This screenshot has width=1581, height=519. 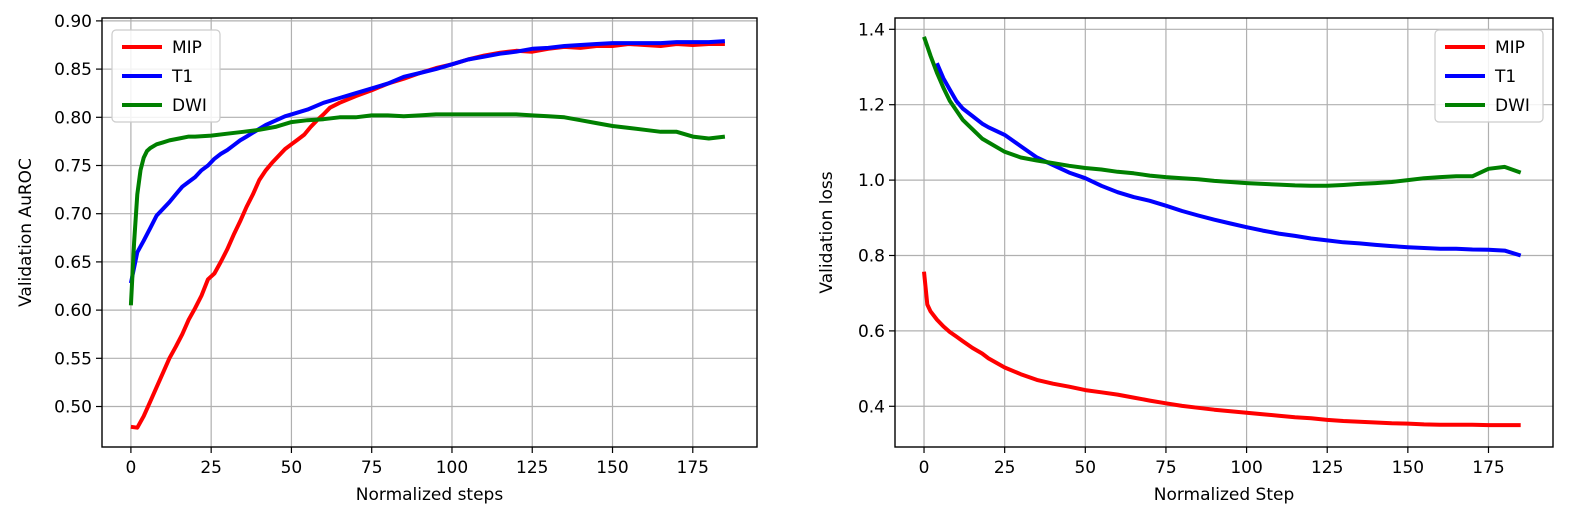 I want to click on auroc-y-tick-label: 0.85, so click(x=73, y=70).